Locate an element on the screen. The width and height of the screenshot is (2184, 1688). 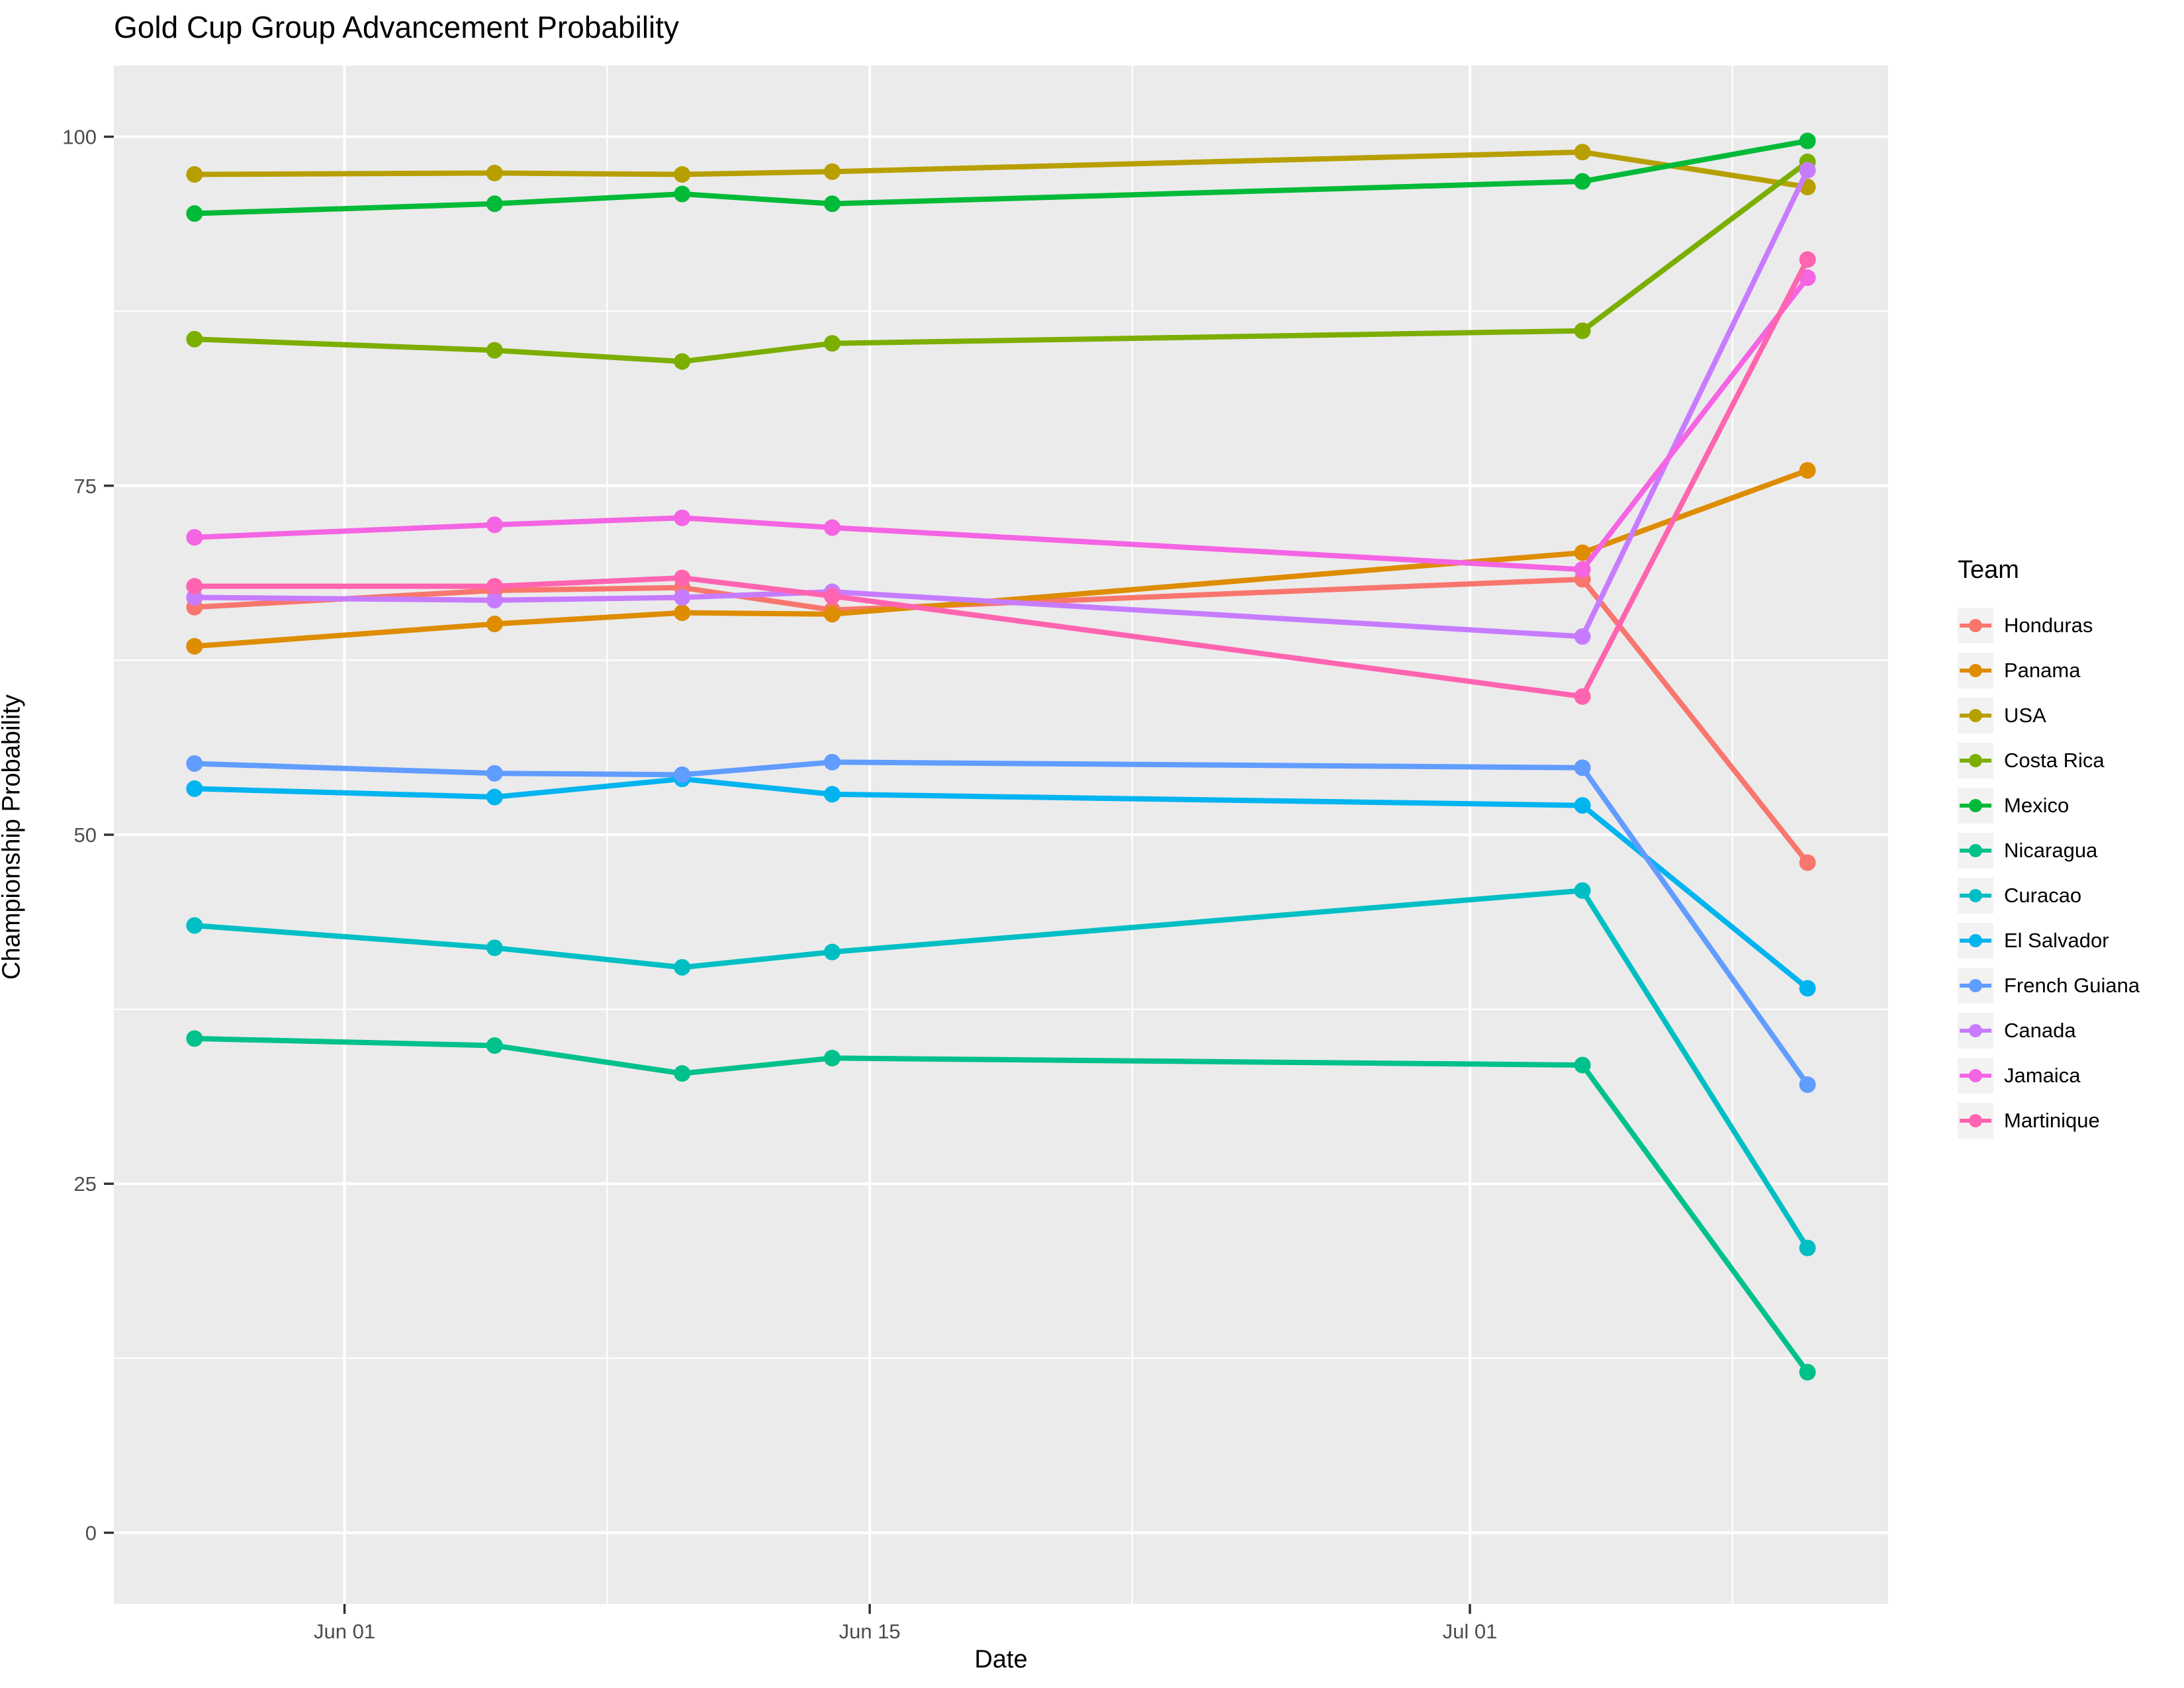
legend-label: Panama is located at coordinates (2042, 670).